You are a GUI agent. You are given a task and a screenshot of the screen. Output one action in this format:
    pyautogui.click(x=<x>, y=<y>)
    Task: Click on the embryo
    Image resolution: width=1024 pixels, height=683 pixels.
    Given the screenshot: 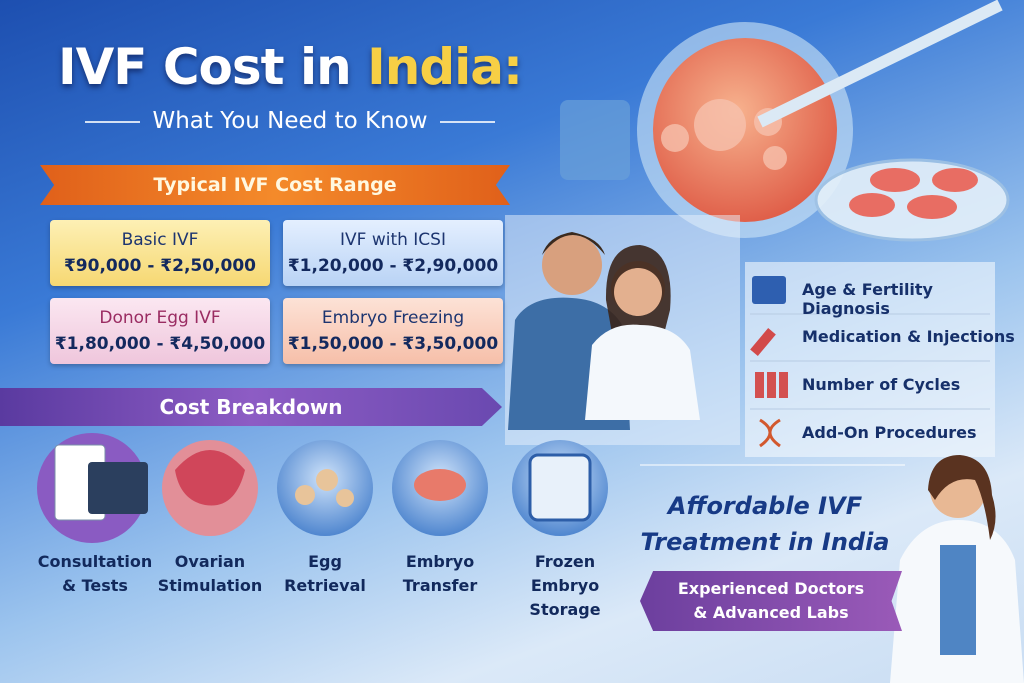 What is the action you would take?
    pyautogui.click(x=440, y=485)
    